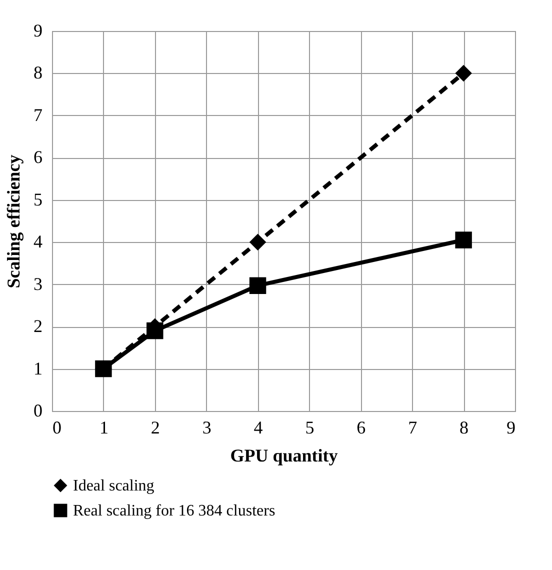  I want to click on y-tick-label: 1, so click(38, 368).